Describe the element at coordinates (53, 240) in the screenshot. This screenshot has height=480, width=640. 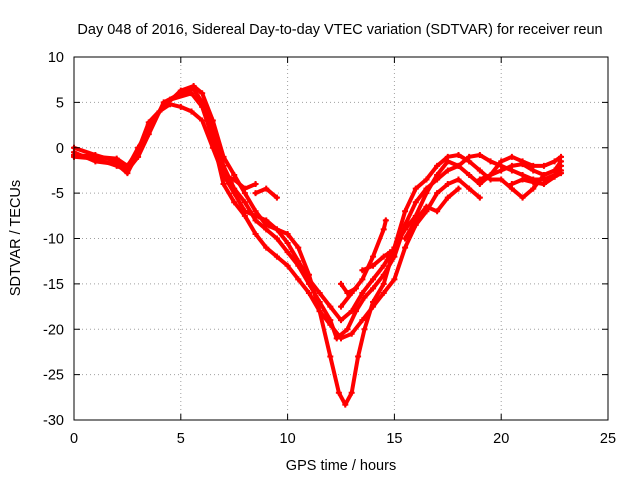
I see `y-tick-label: -10` at that location.